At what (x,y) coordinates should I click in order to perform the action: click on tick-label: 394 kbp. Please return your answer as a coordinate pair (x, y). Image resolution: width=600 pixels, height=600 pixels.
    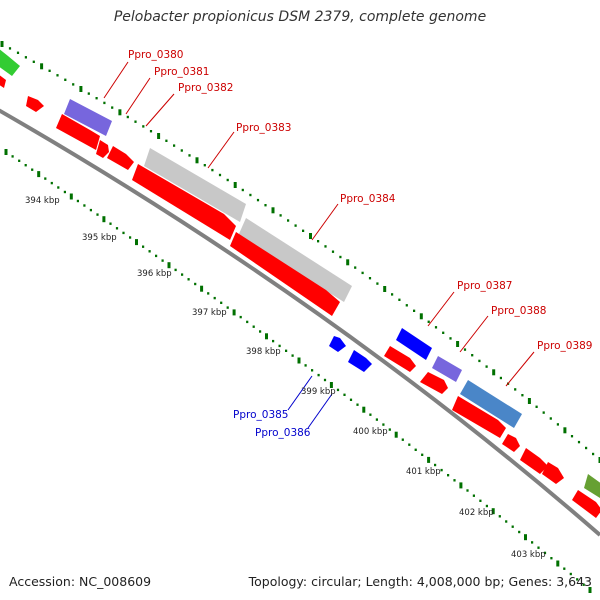
    Looking at the image, I should click on (42, 201).